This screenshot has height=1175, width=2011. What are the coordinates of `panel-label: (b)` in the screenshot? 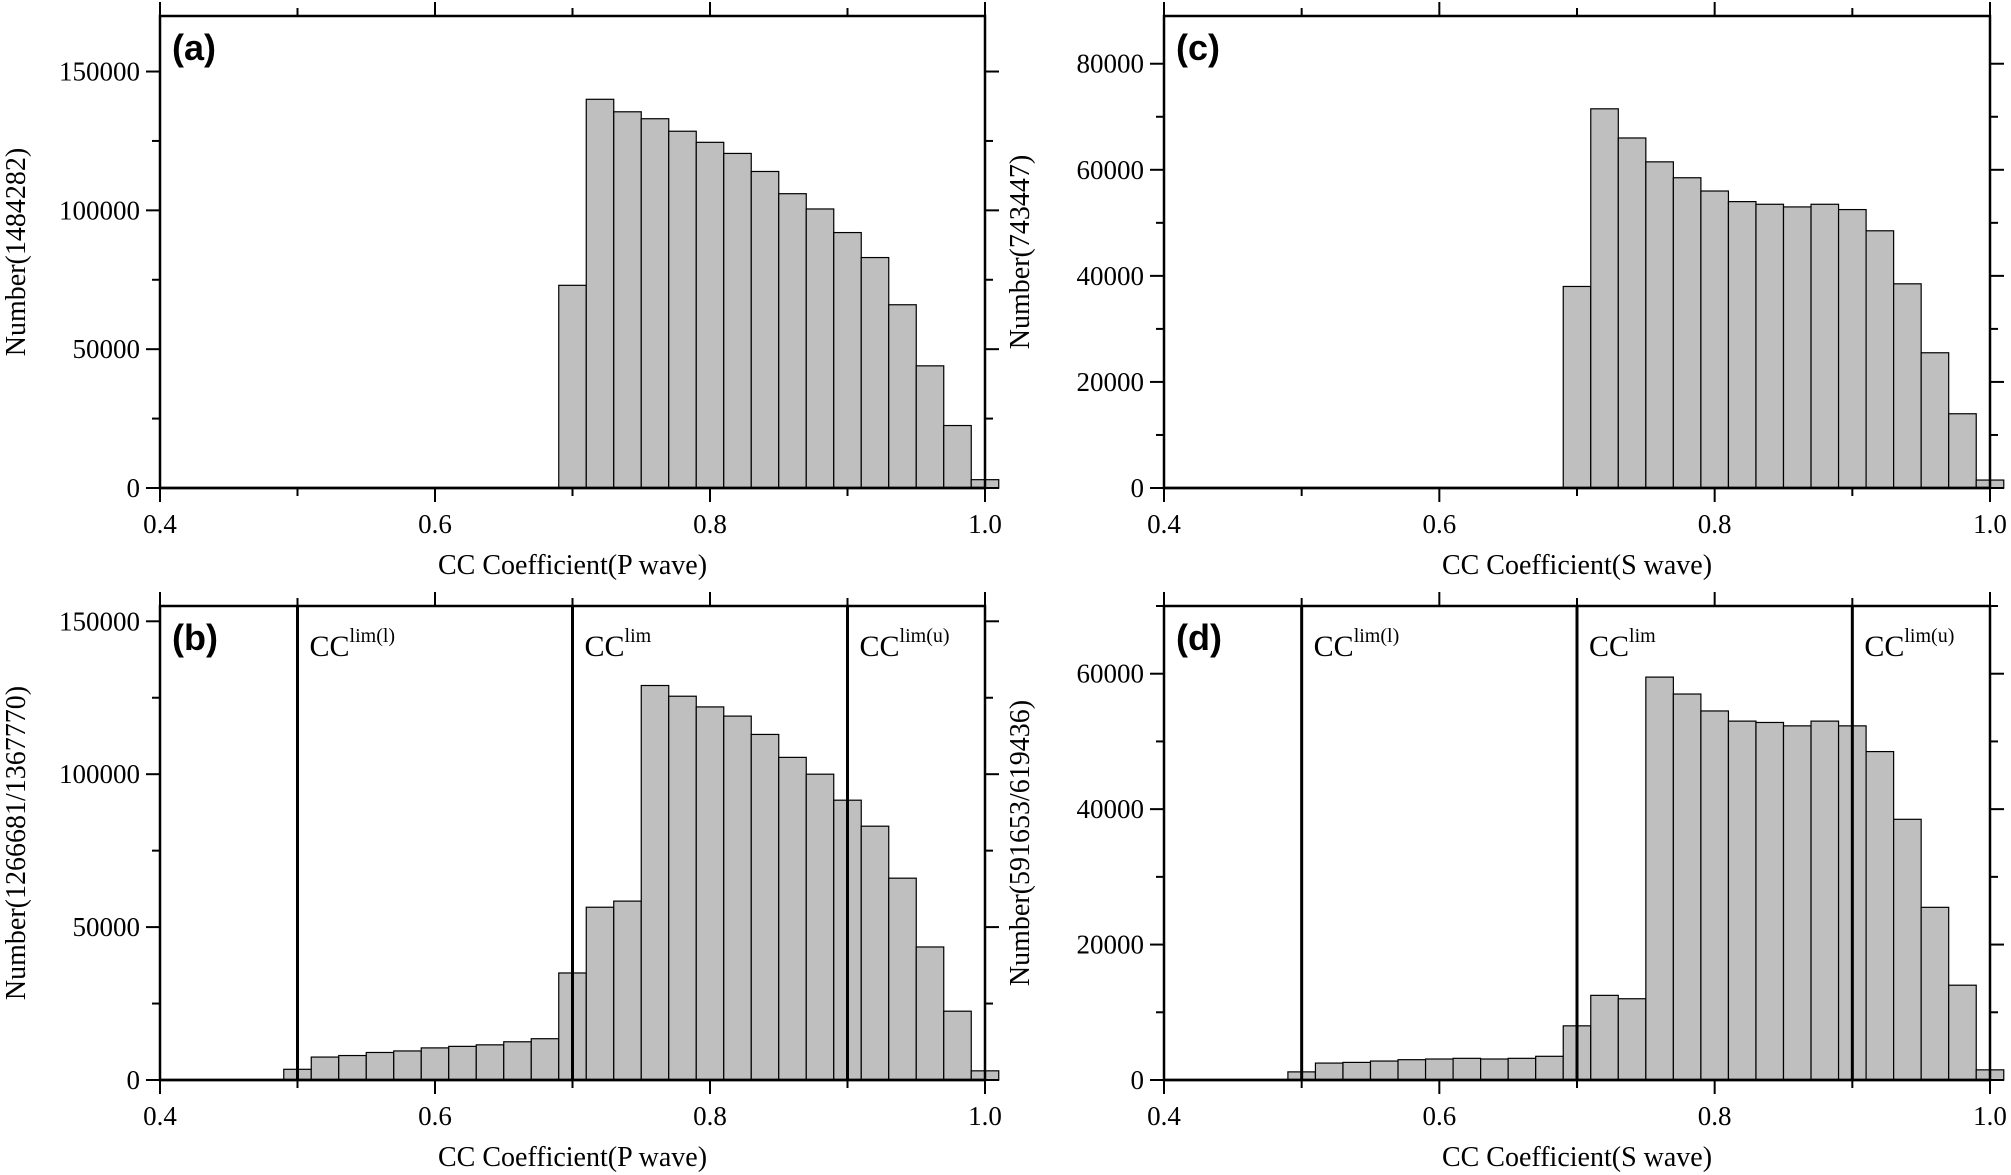 It's located at (195, 637).